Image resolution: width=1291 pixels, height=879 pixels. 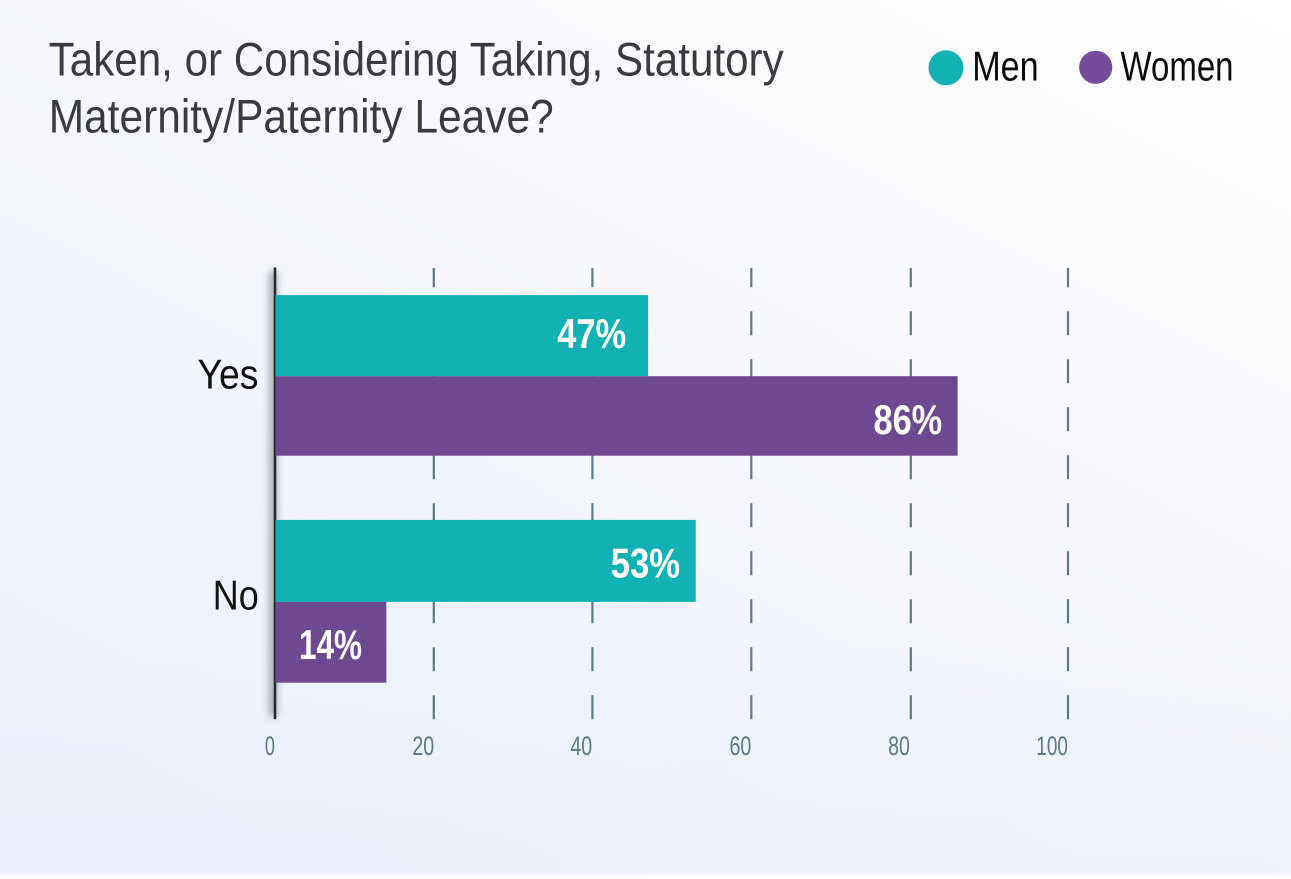 I want to click on svg-text: 14%, so click(x=330, y=644).